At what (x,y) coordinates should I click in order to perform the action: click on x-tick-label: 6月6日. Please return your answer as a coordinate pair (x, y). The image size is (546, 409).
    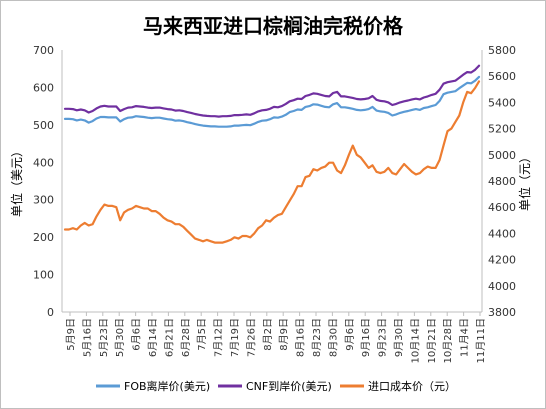
    Looking at the image, I should click on (137, 334).